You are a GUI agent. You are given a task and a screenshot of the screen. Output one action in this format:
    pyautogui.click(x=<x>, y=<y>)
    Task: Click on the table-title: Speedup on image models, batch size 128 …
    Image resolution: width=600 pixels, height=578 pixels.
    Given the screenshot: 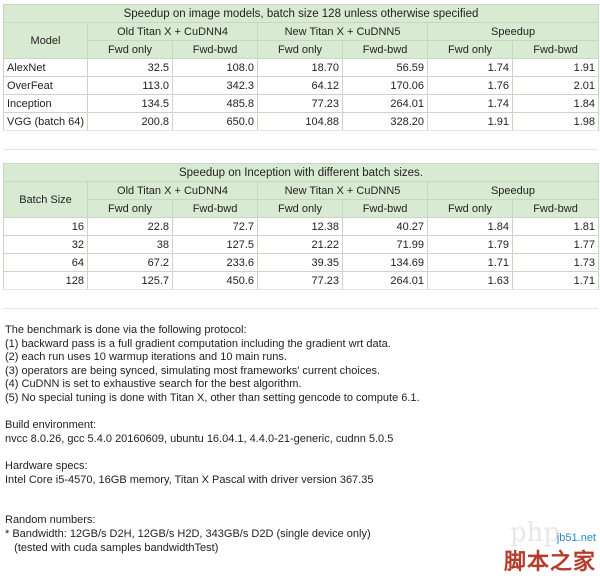 What is the action you would take?
    pyautogui.click(x=301, y=13)
    